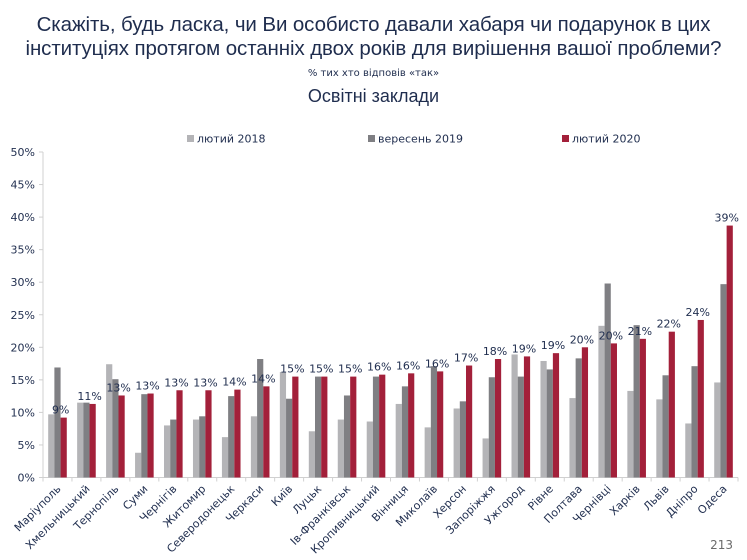 The height and width of the screenshot is (560, 747). I want to click on y-axis: 0% 5% 10% 15% 20% 25% 30% 35% 40% 45% 50%, so click(27, 315).